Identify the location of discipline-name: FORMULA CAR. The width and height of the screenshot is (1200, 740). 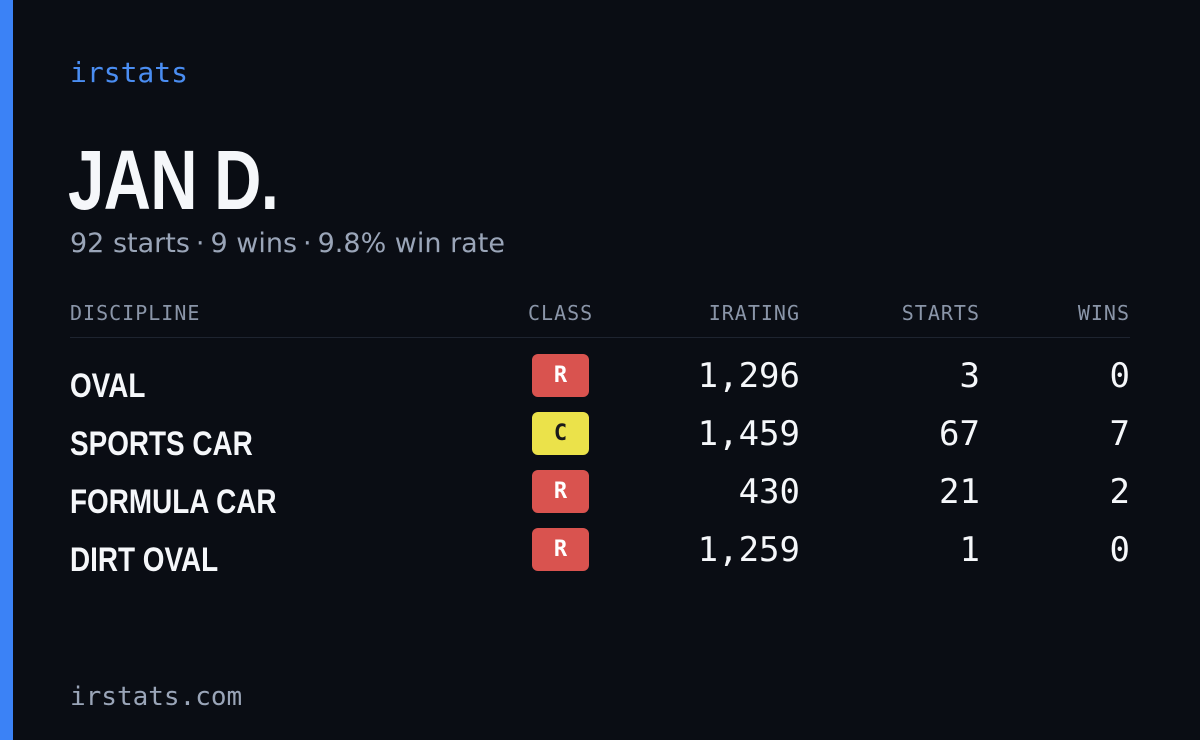
(173, 502).